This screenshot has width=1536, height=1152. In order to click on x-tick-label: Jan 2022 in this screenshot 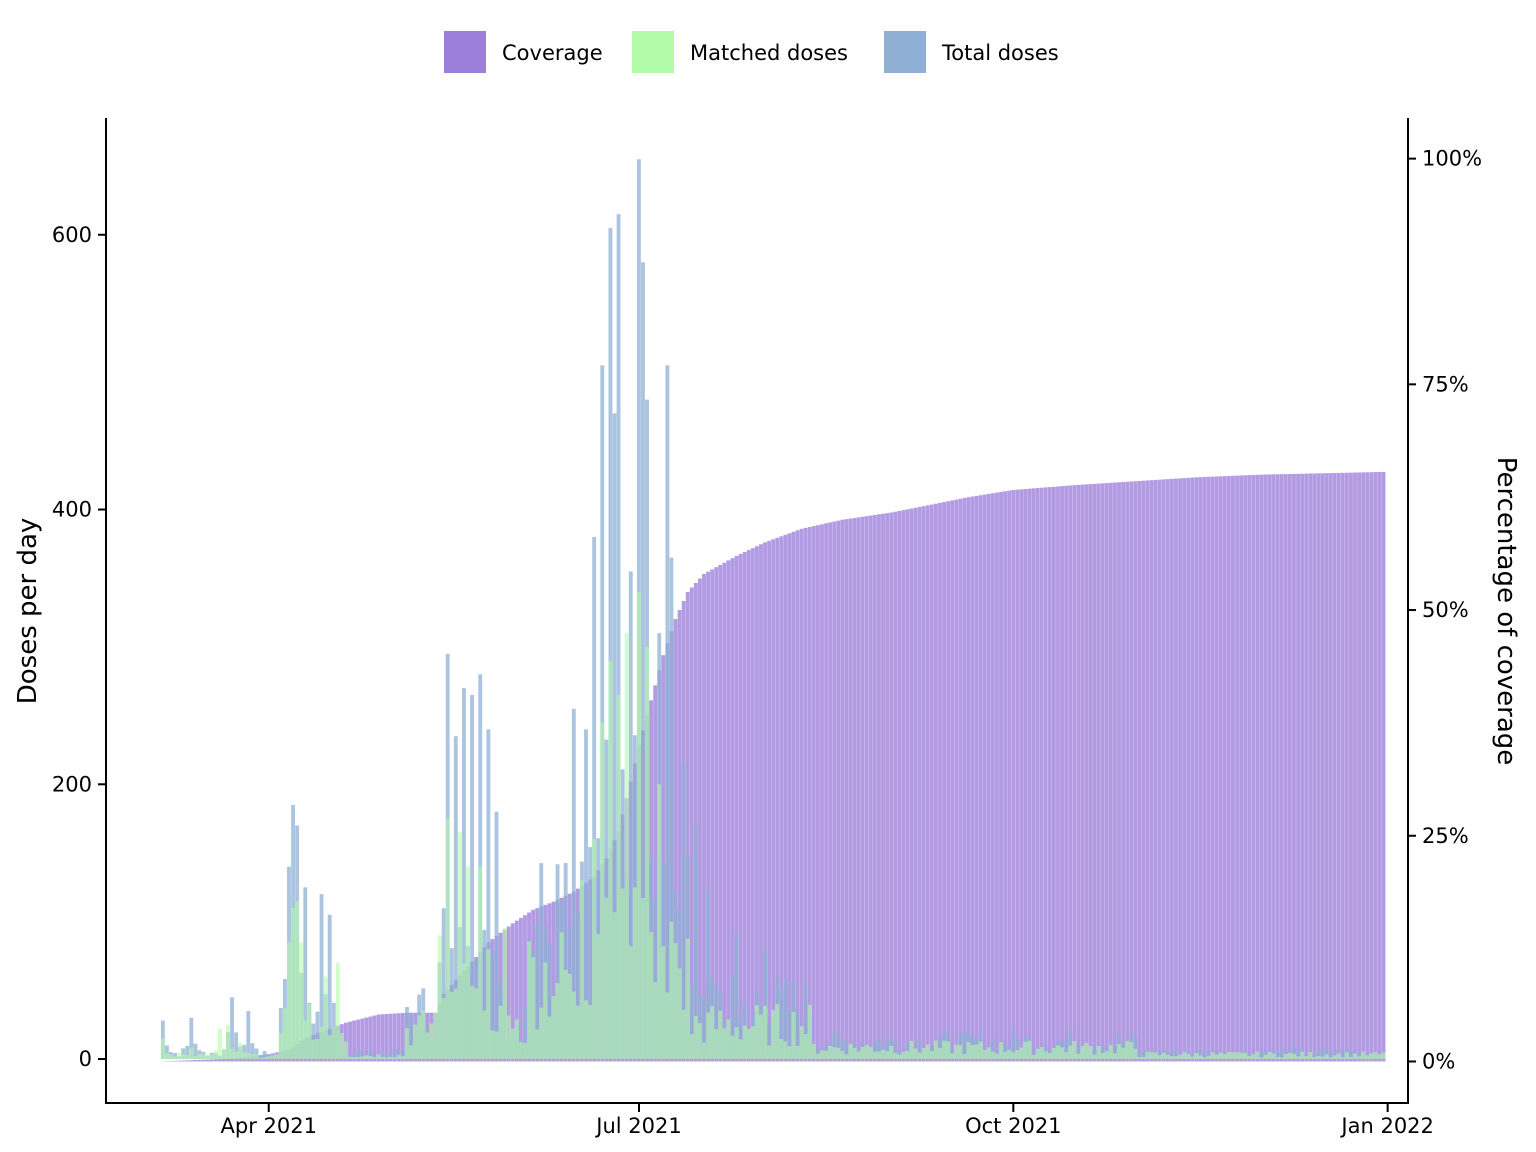, I will do `click(1386, 1126)`.